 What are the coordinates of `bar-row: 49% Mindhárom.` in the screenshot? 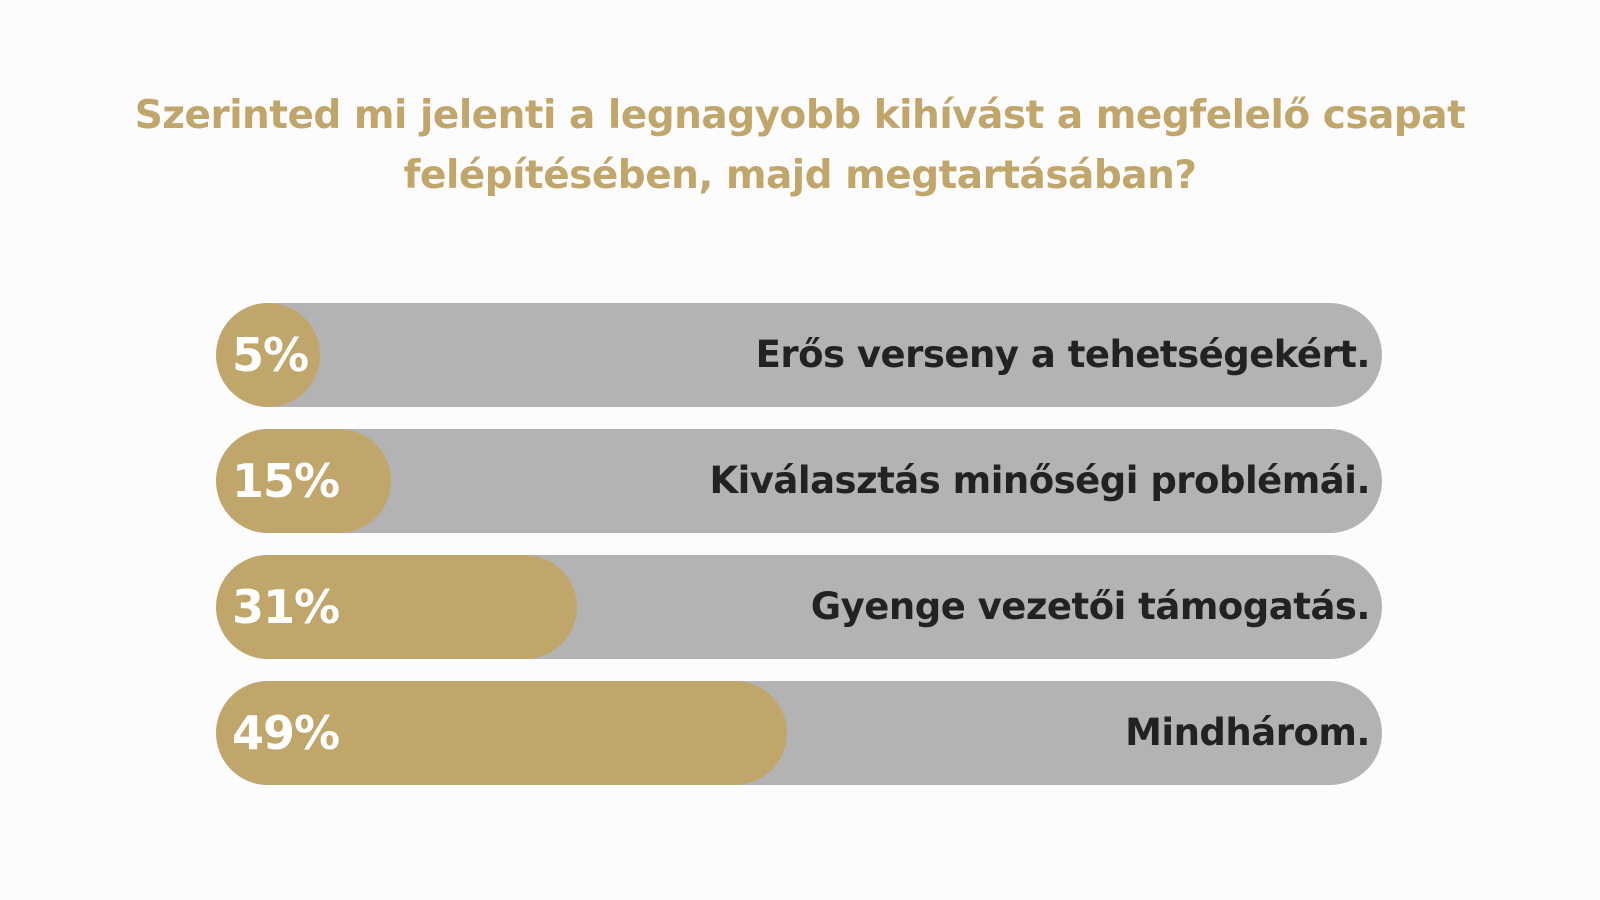 It's located at (799, 733).